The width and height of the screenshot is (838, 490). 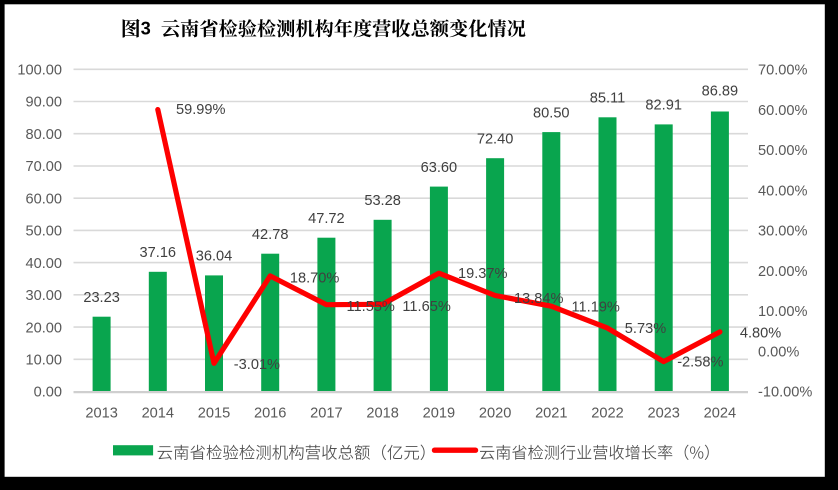 I want to click on svg-text: 5.73%, so click(x=645, y=329).